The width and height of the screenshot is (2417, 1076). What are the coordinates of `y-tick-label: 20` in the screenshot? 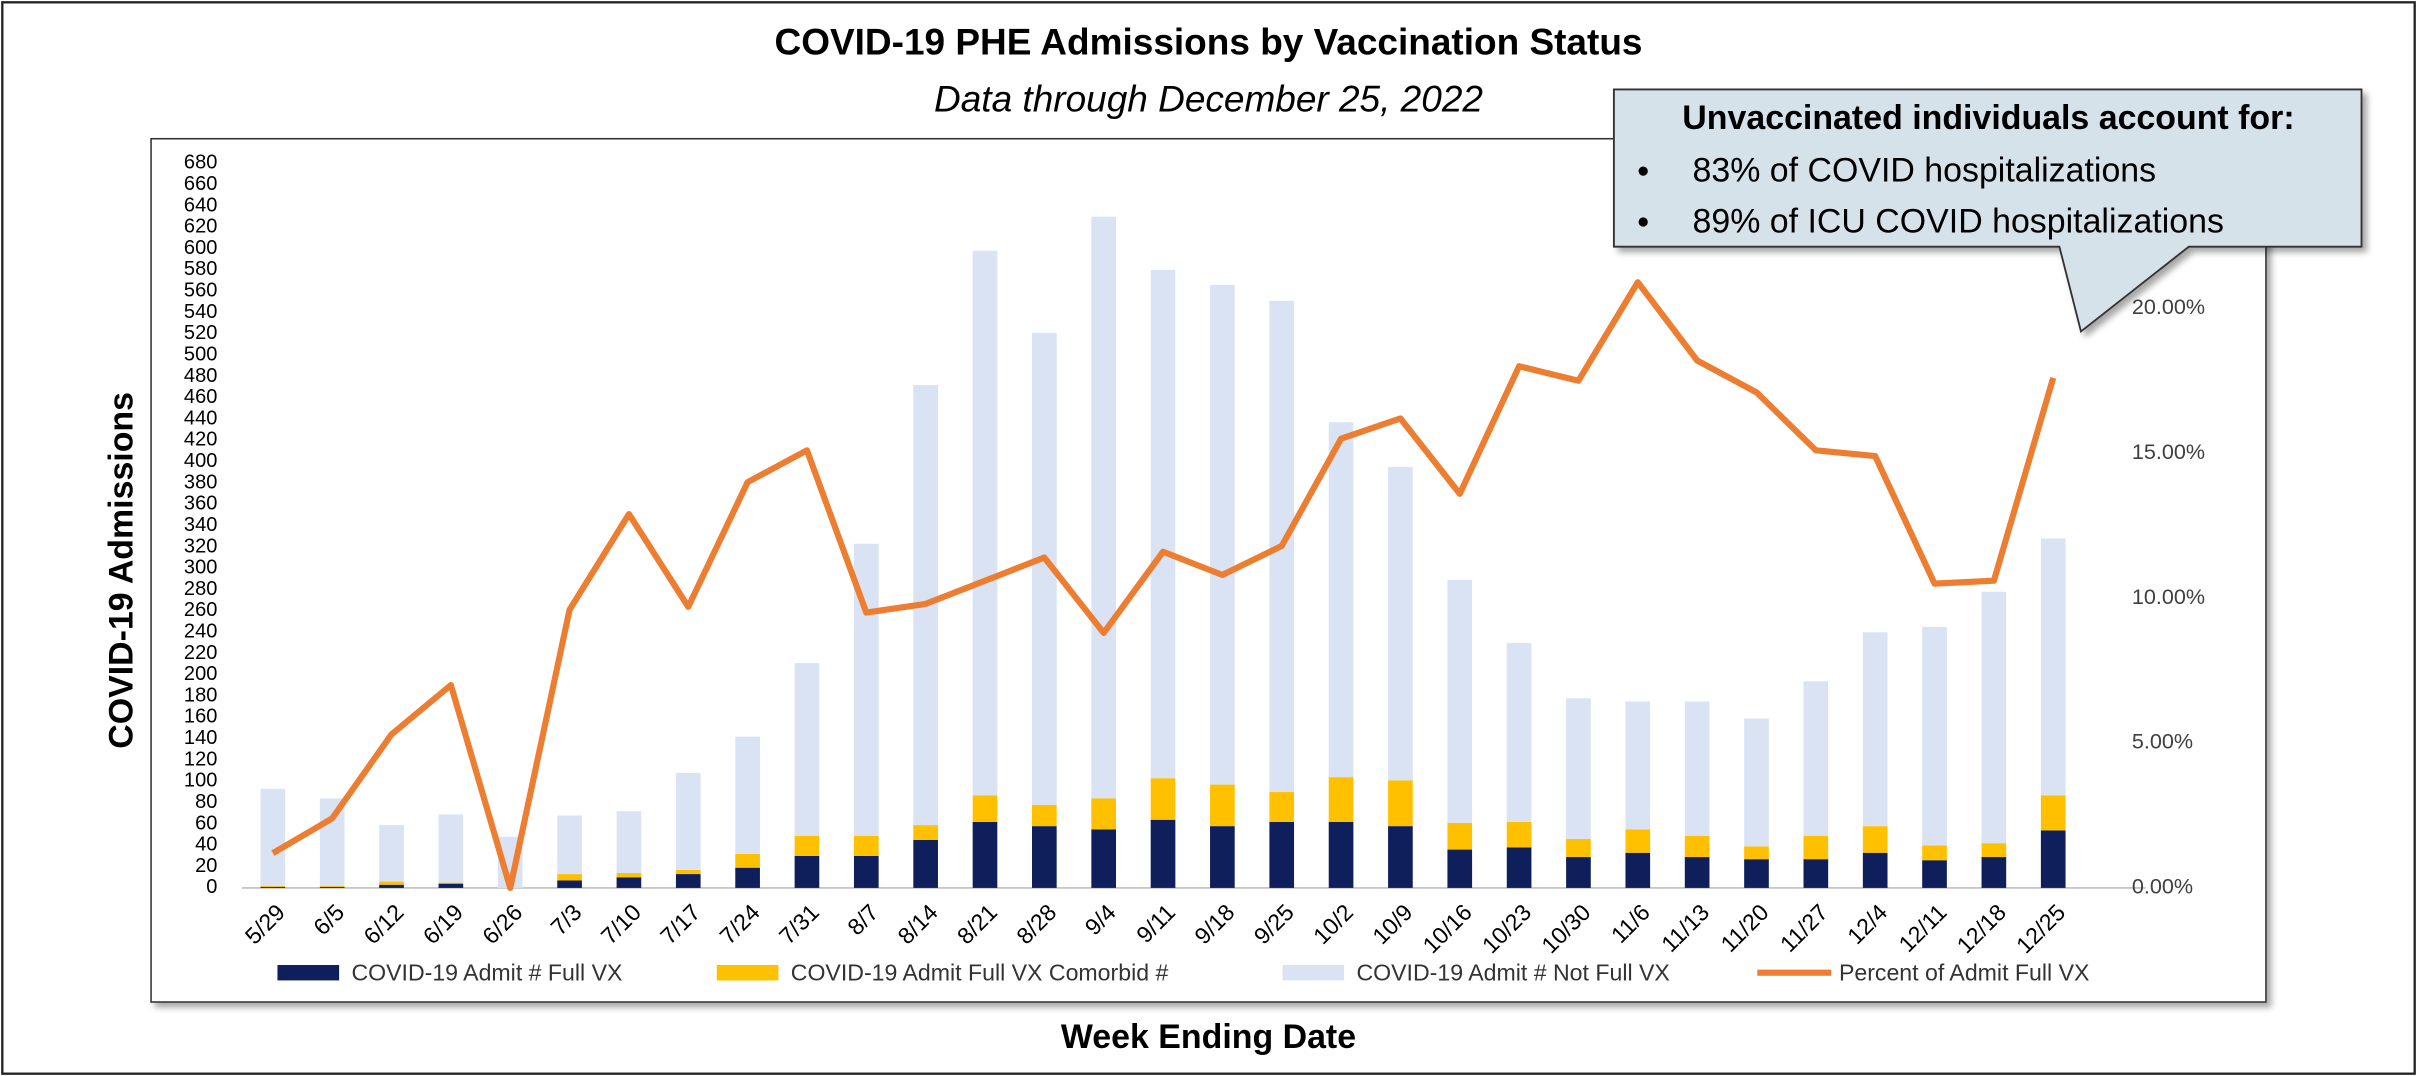 It's located at (206, 866).